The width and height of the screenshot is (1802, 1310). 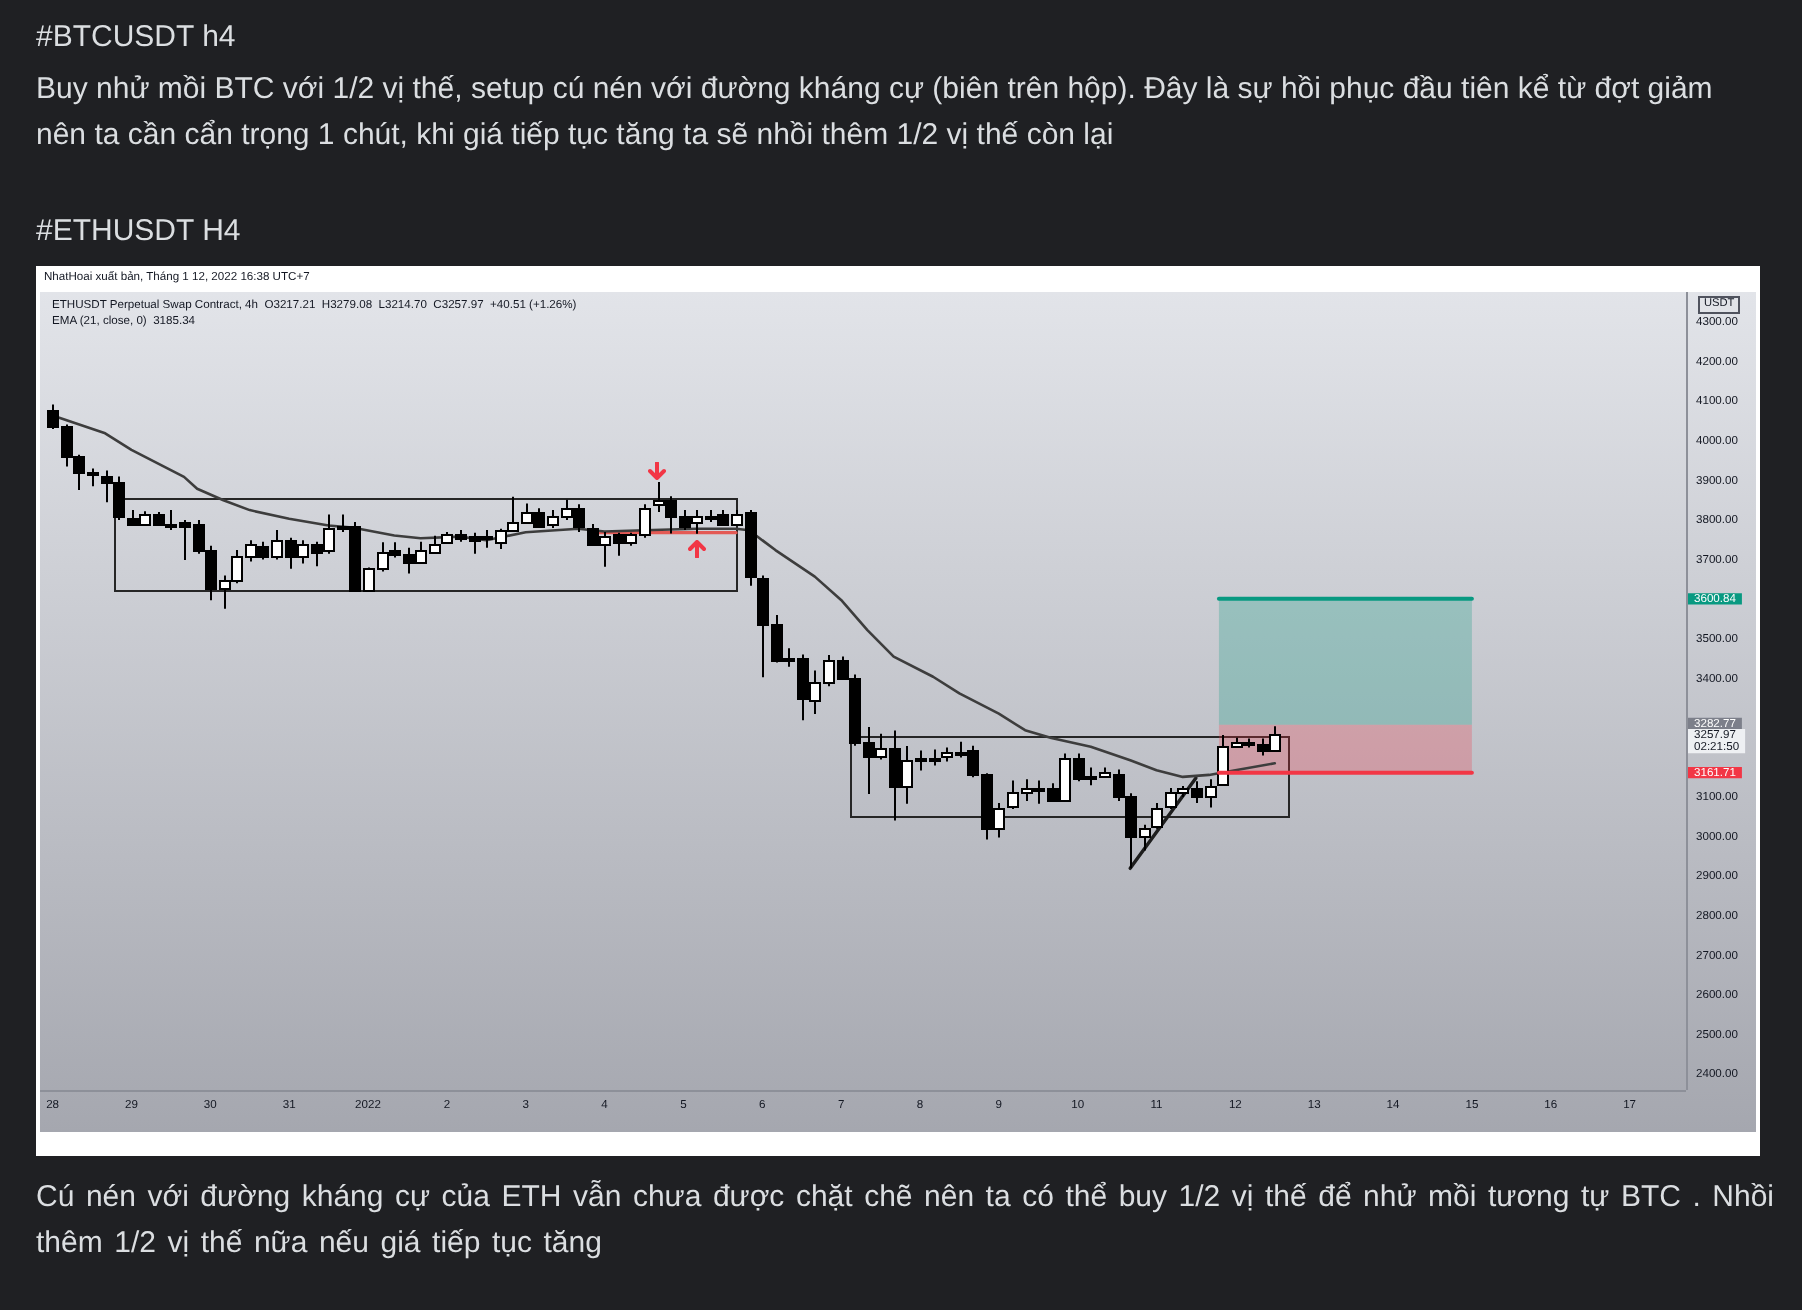 What do you see at coordinates (137, 38) in the screenshot?
I see `text: #BTCUSDT h4` at bounding box center [137, 38].